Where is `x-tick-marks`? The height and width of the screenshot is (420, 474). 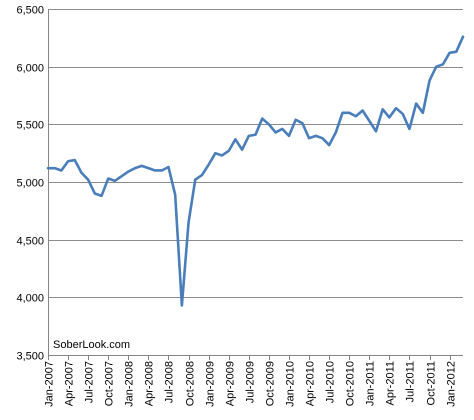 x-tick-marks is located at coordinates (249, 357).